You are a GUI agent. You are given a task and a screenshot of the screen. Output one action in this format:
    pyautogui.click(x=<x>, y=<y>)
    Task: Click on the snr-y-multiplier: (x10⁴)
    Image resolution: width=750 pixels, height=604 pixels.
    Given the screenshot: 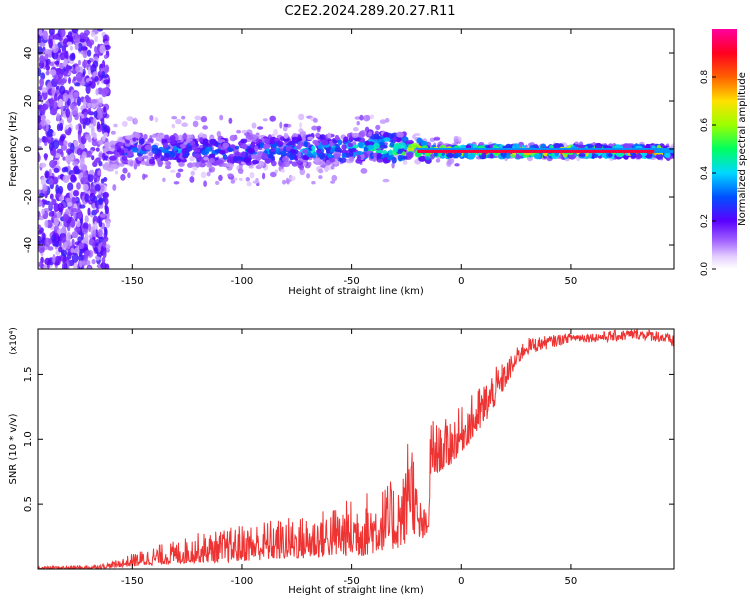 What is the action you would take?
    pyautogui.click(x=14, y=340)
    